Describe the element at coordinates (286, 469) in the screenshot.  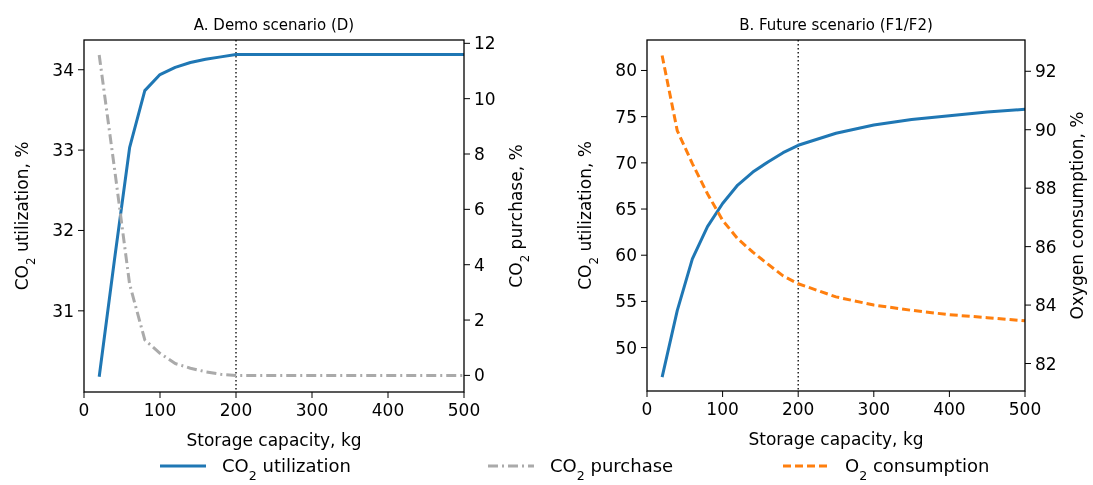
I see `legend-label: CO$_{2}$ utilization` at that location.